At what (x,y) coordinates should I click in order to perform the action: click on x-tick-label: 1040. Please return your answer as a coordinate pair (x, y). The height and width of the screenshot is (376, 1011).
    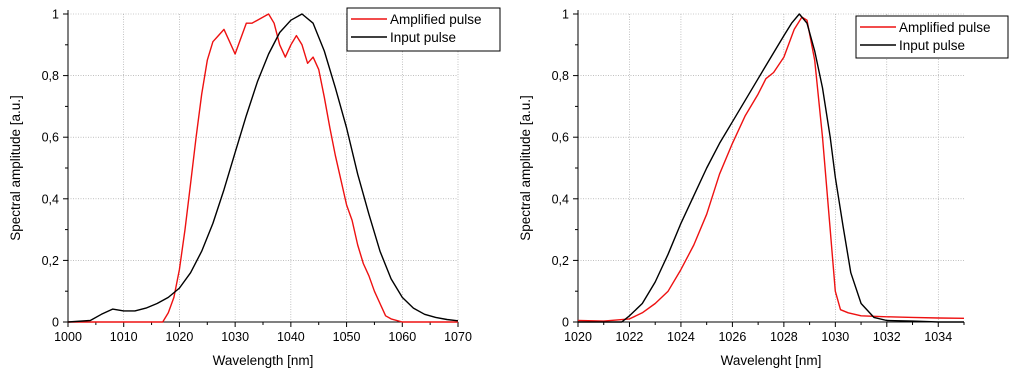
    Looking at the image, I should click on (291, 337).